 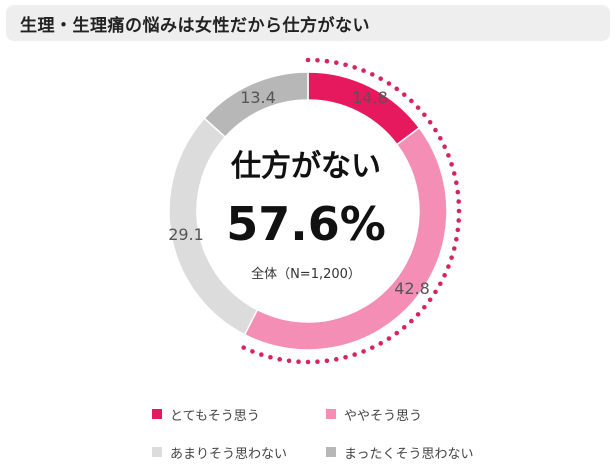 I want to click on legend-item-very-much: とてもそう思う, so click(x=206, y=414).